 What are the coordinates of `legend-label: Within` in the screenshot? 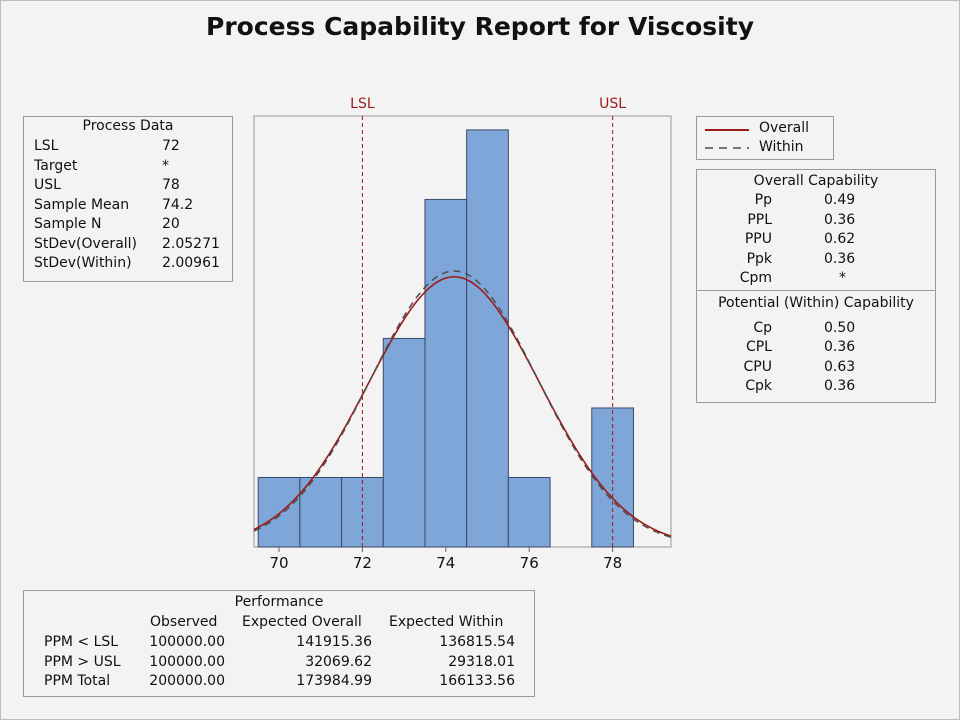 It's located at (781, 147).